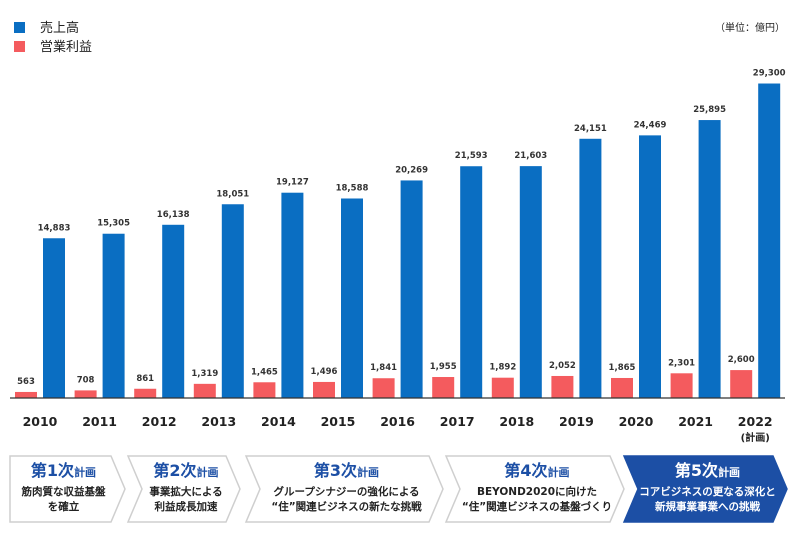 Image resolution: width=795 pixels, height=540 pixels. What do you see at coordinates (19, 46) in the screenshot?
I see `legend-profit-swatch` at bounding box center [19, 46].